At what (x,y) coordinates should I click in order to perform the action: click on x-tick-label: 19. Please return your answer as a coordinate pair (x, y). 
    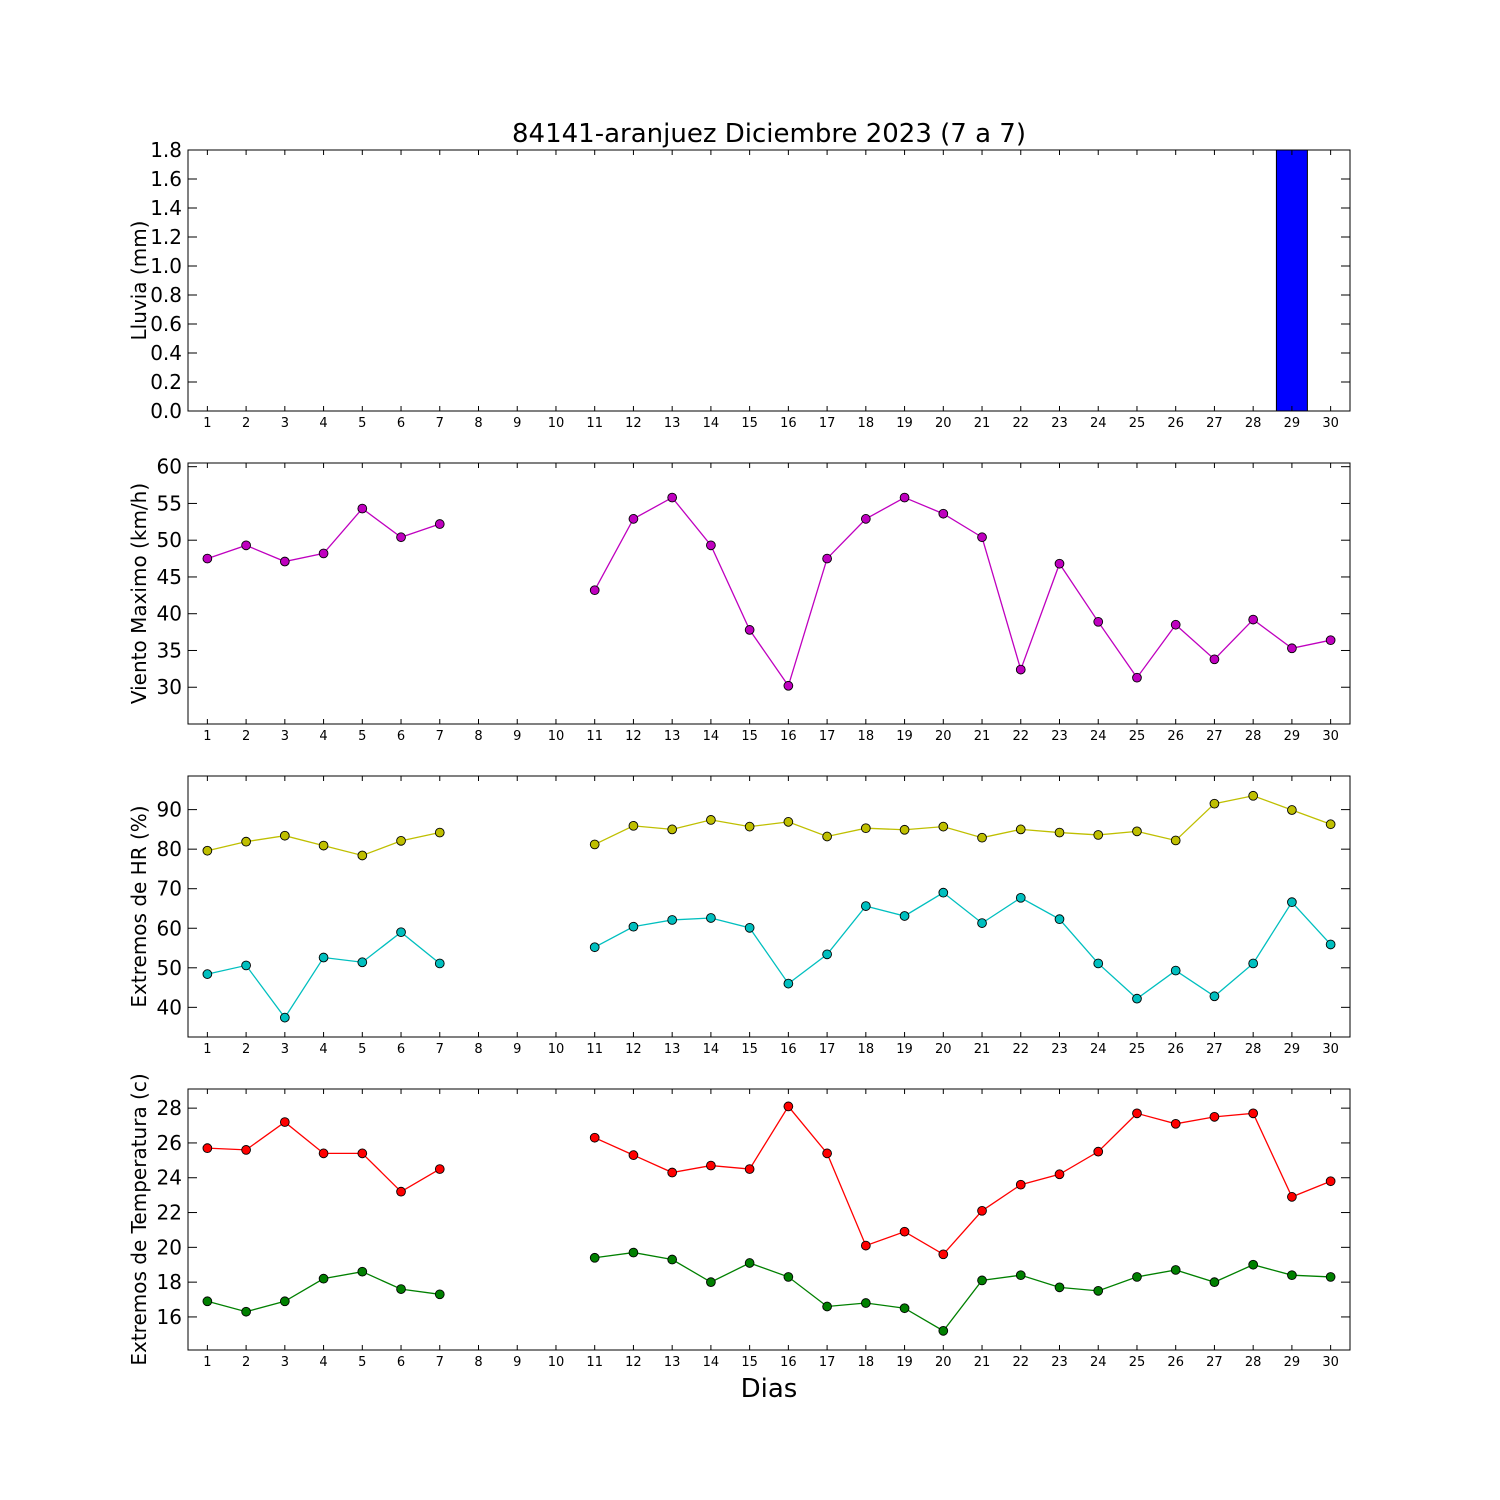
    Looking at the image, I should click on (904, 1362).